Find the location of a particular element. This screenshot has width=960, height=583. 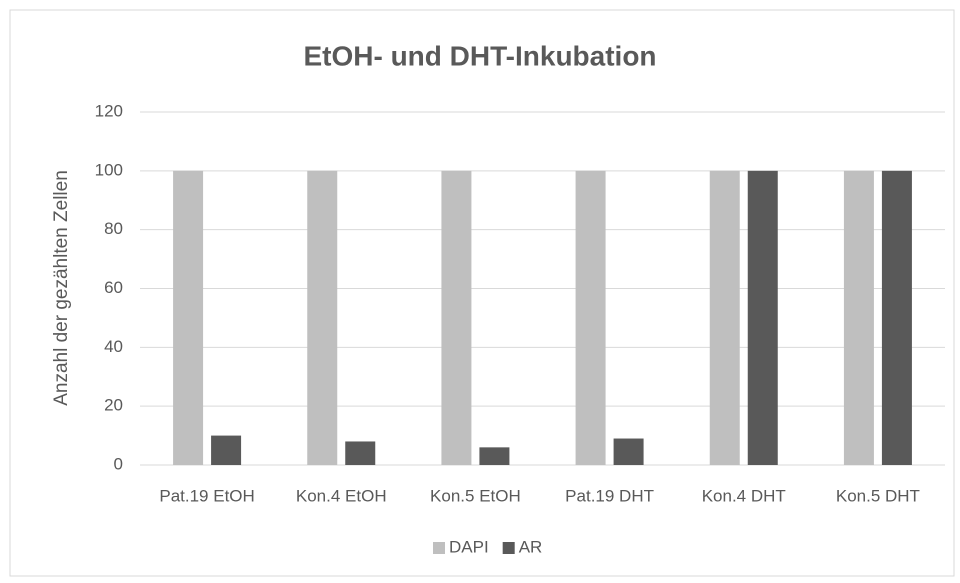

legend-label: AR is located at coordinates (531, 546).